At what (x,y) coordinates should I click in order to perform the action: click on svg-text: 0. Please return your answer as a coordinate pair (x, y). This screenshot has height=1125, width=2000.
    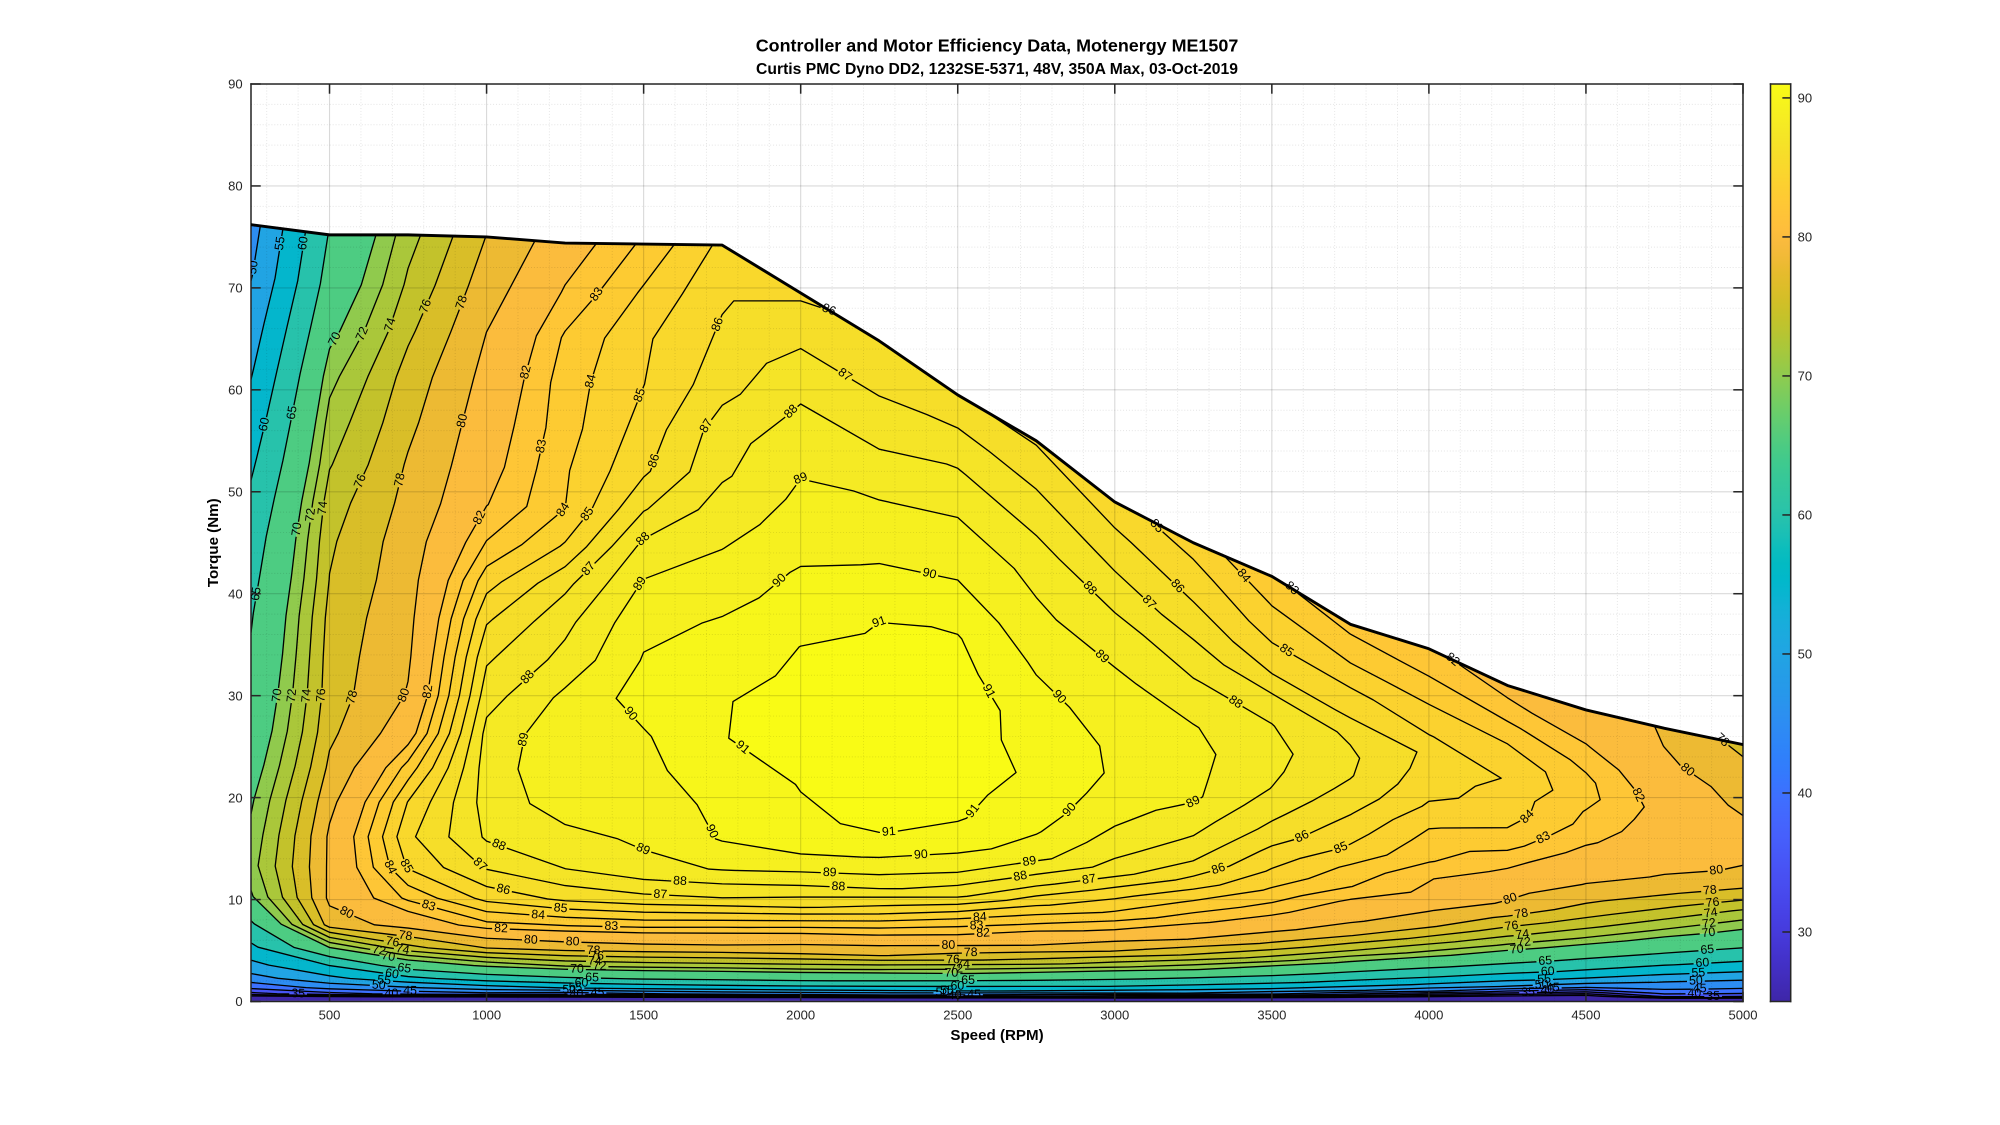
    Looking at the image, I should click on (238, 1001).